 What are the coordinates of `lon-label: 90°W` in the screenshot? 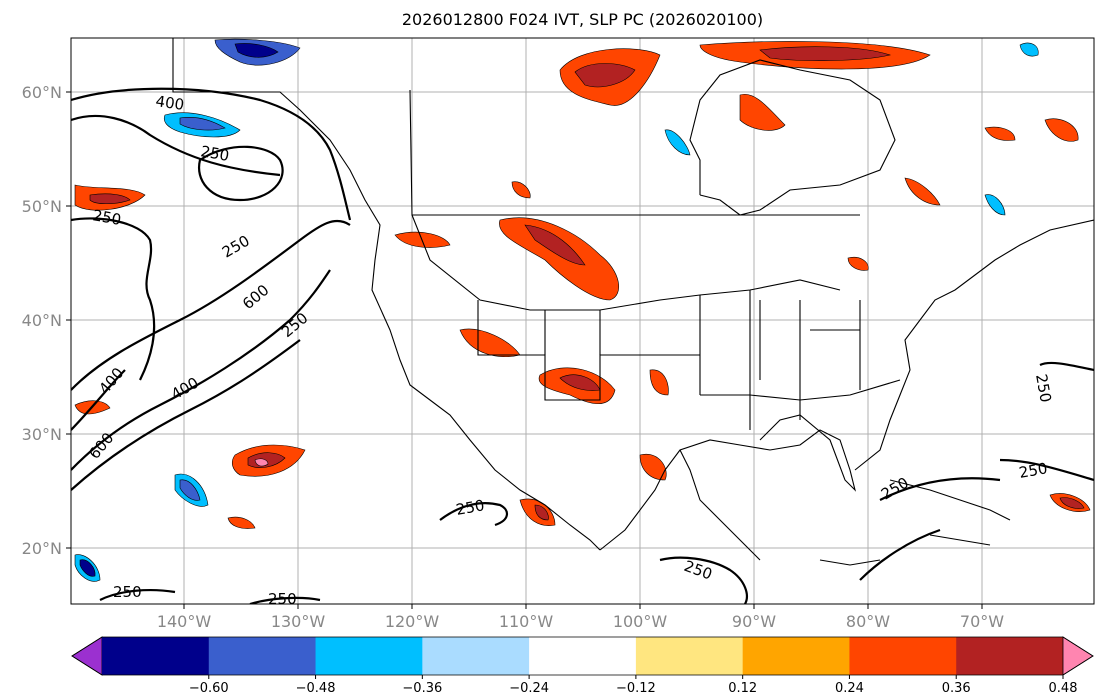 It's located at (754, 621).